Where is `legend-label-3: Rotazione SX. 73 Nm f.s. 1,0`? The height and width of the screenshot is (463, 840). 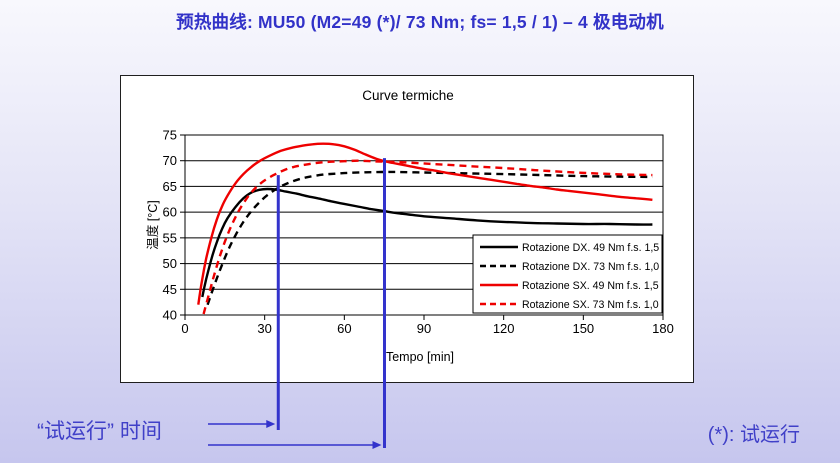
legend-label-3: Rotazione SX. 73 Nm f.s. 1,0 is located at coordinates (590, 305).